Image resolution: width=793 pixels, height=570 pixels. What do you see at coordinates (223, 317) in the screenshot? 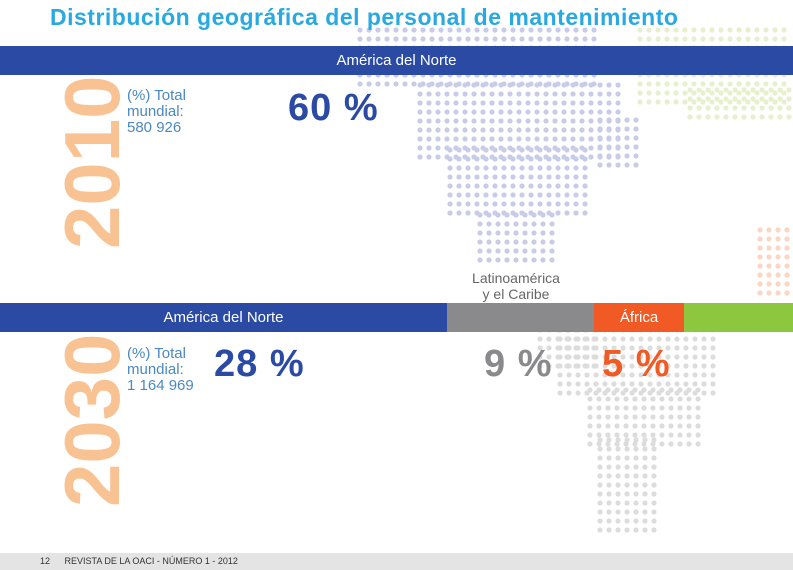
I see `bar-2030-north-america-label: América del Norte` at bounding box center [223, 317].